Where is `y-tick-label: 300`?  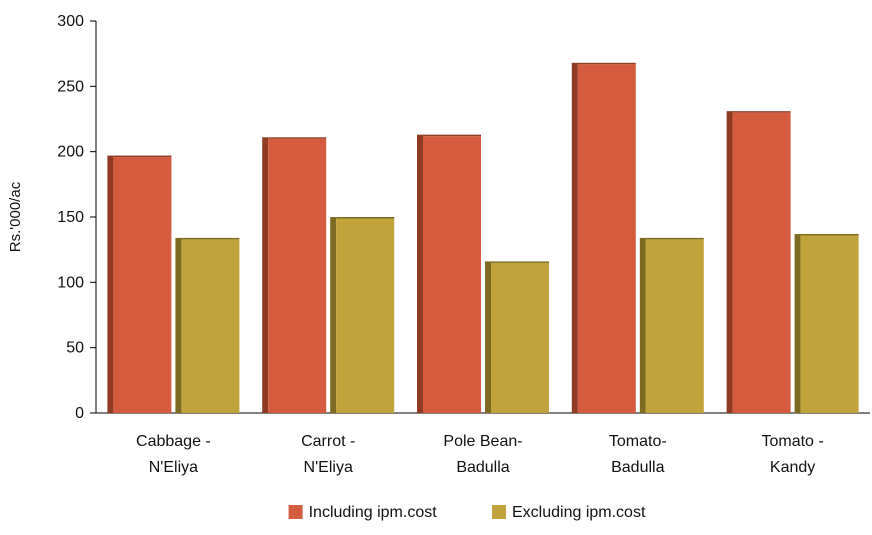 y-tick-label: 300 is located at coordinates (70, 21).